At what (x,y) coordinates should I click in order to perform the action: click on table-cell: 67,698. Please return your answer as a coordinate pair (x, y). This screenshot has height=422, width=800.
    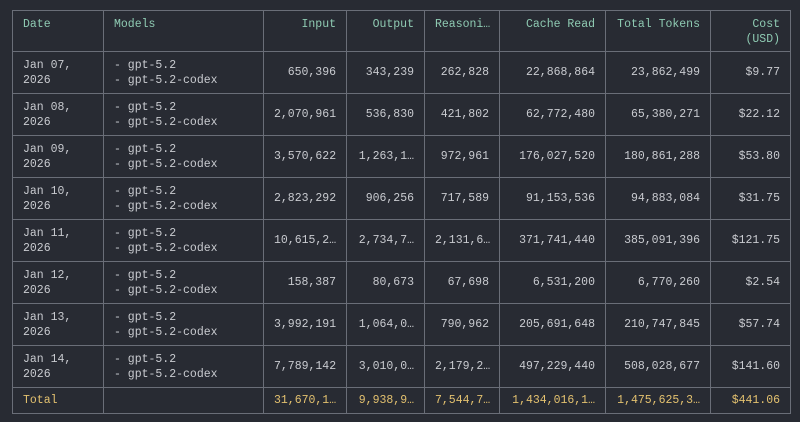
    Looking at the image, I should click on (462, 282).